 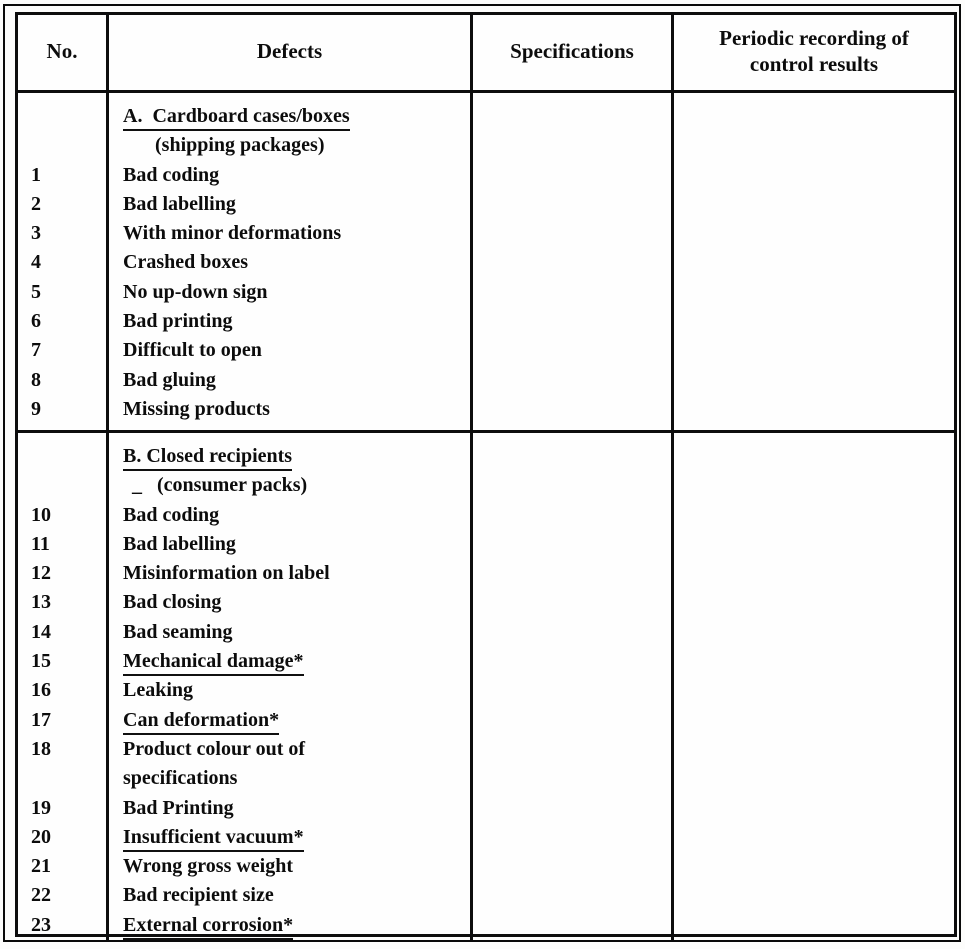 What do you see at coordinates (36, 262) in the screenshot?
I see `row-number: 4` at bounding box center [36, 262].